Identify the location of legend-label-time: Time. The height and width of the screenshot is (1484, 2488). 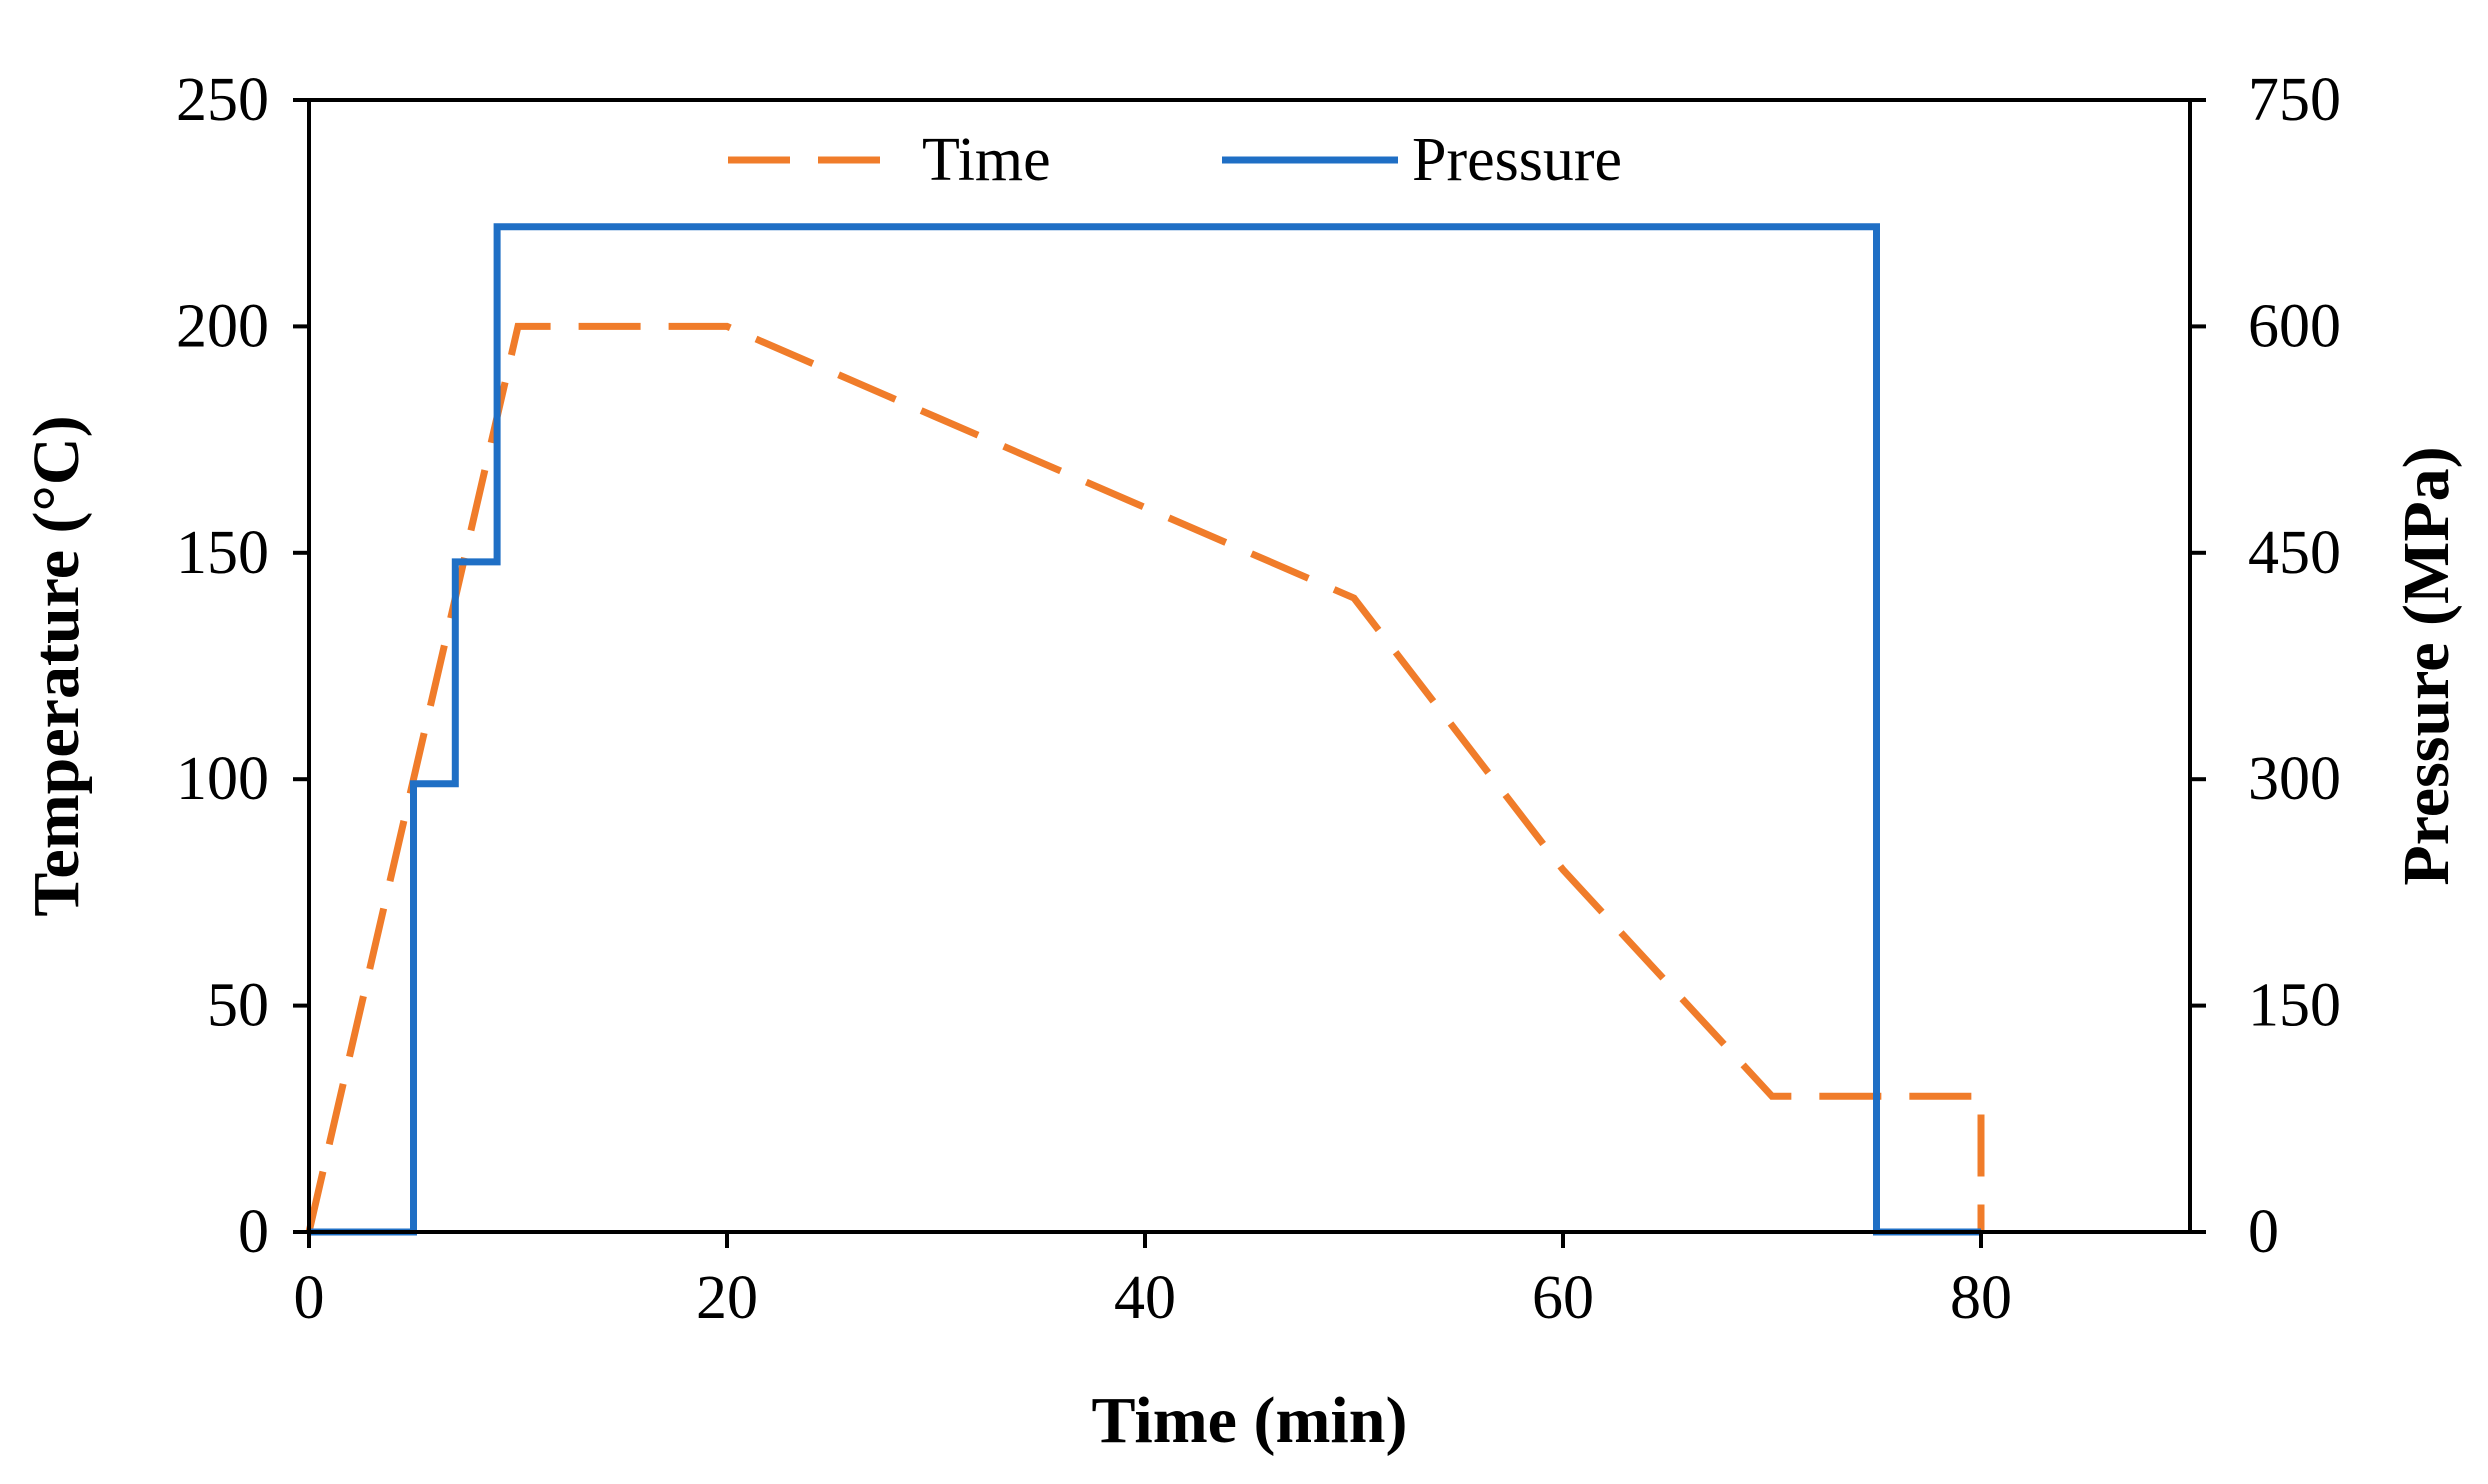
(986, 160).